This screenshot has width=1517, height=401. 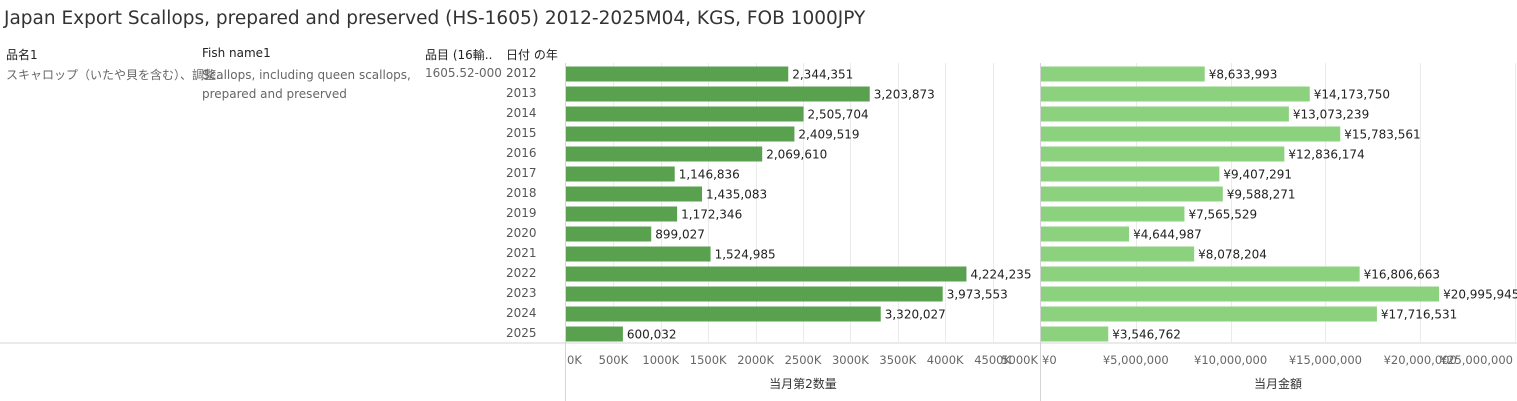 What do you see at coordinates (521, 93) in the screenshot?
I see `year-label: 2013` at bounding box center [521, 93].